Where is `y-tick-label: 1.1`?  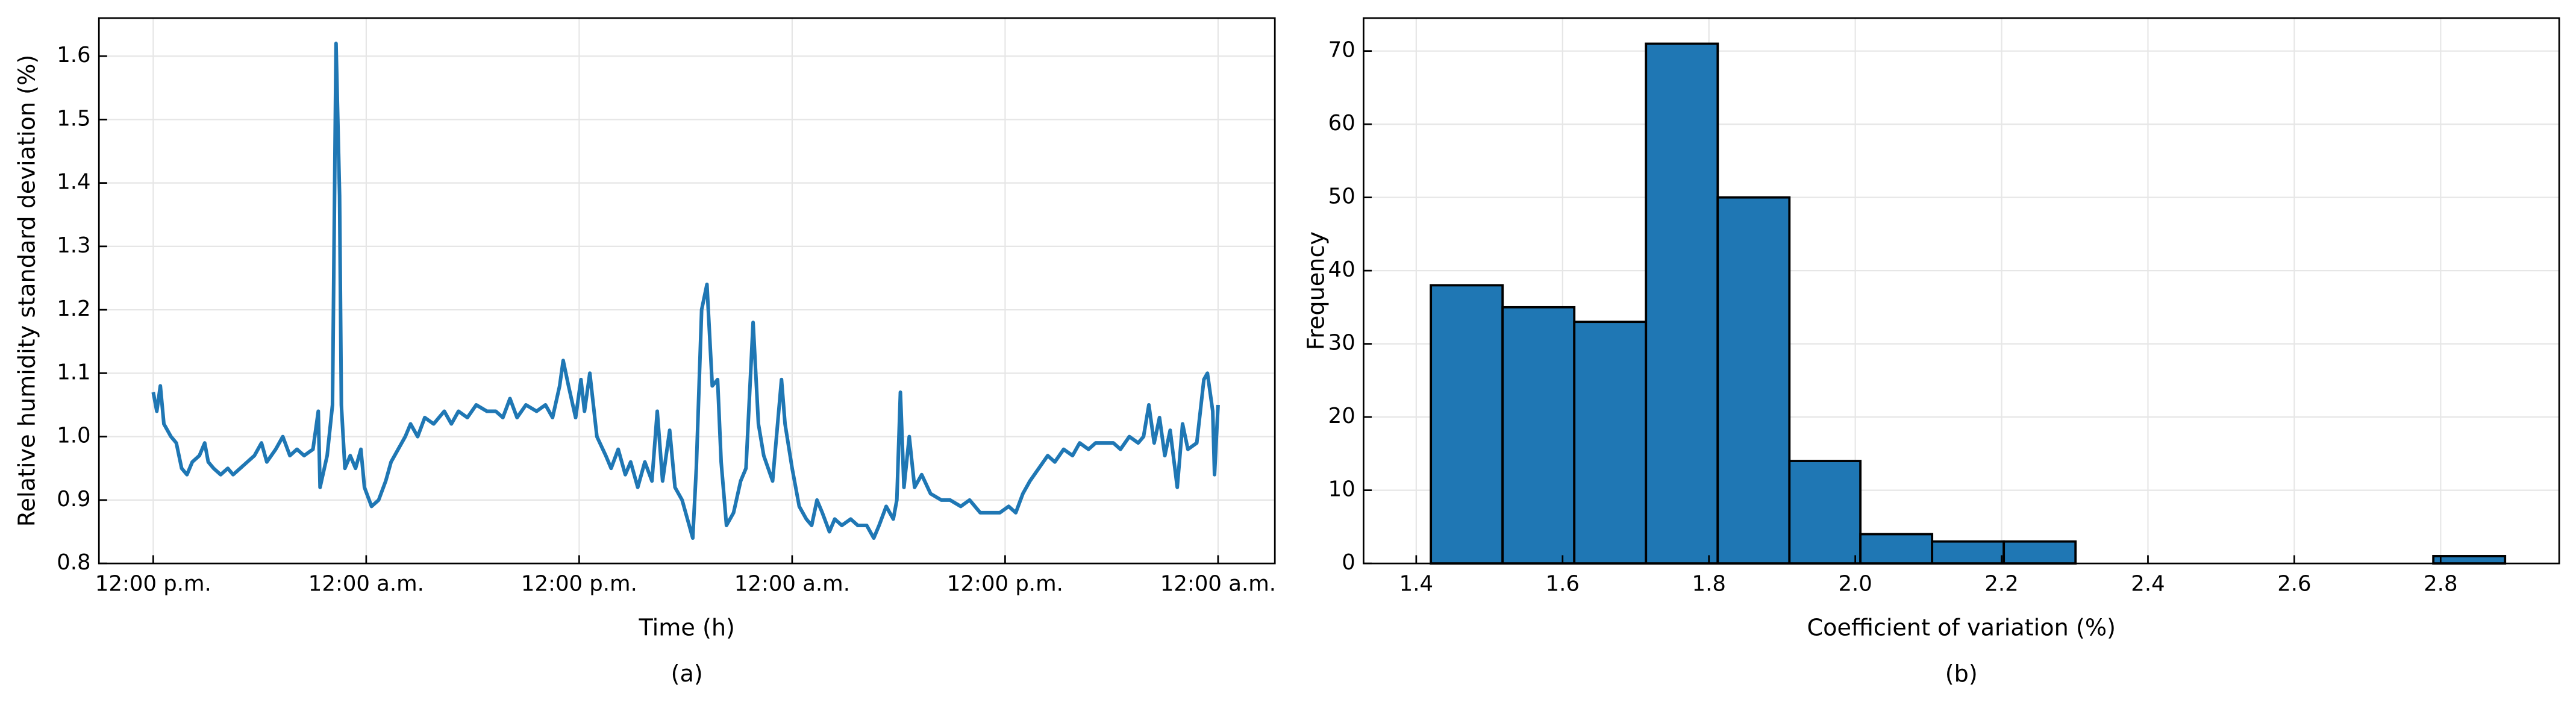
y-tick-label: 1.1 is located at coordinates (74, 372).